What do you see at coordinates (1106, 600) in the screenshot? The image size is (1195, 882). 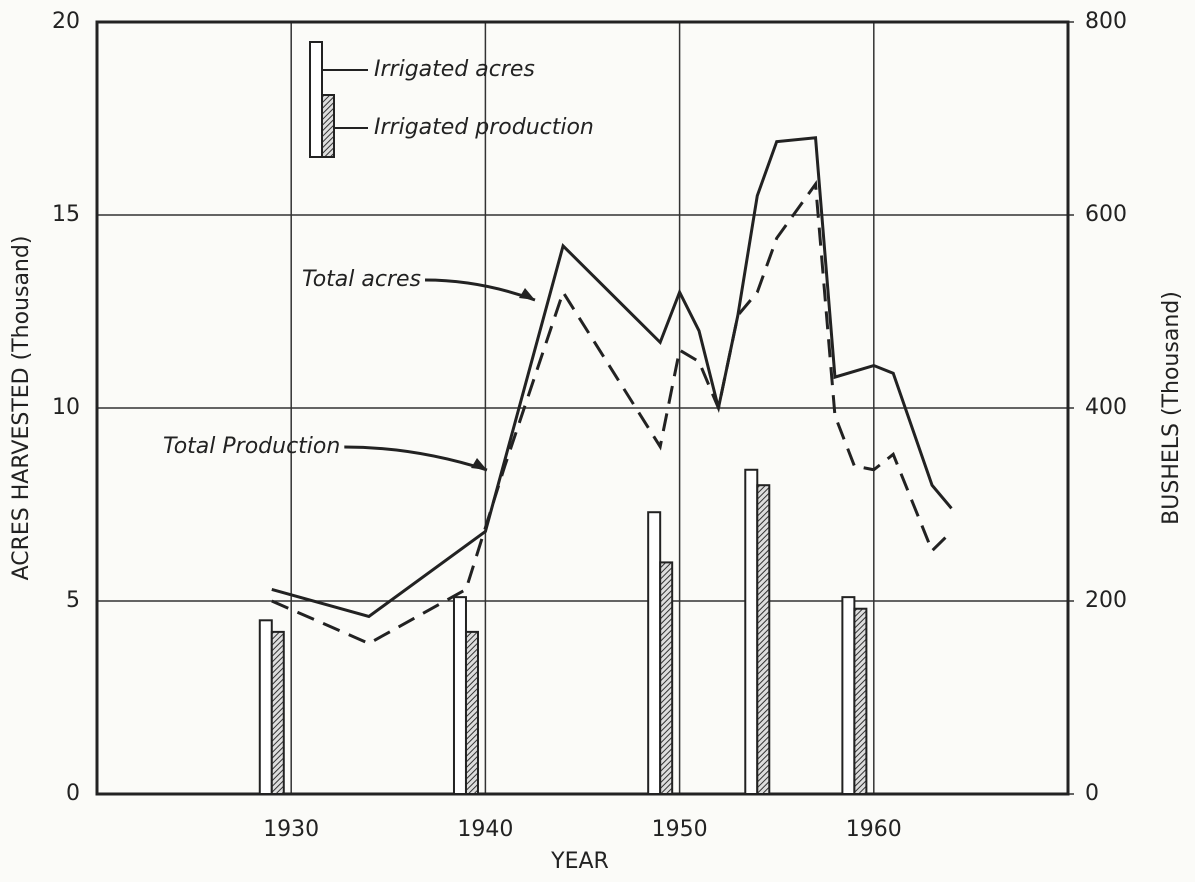 I see `y2-tick-label: 200` at bounding box center [1106, 600].